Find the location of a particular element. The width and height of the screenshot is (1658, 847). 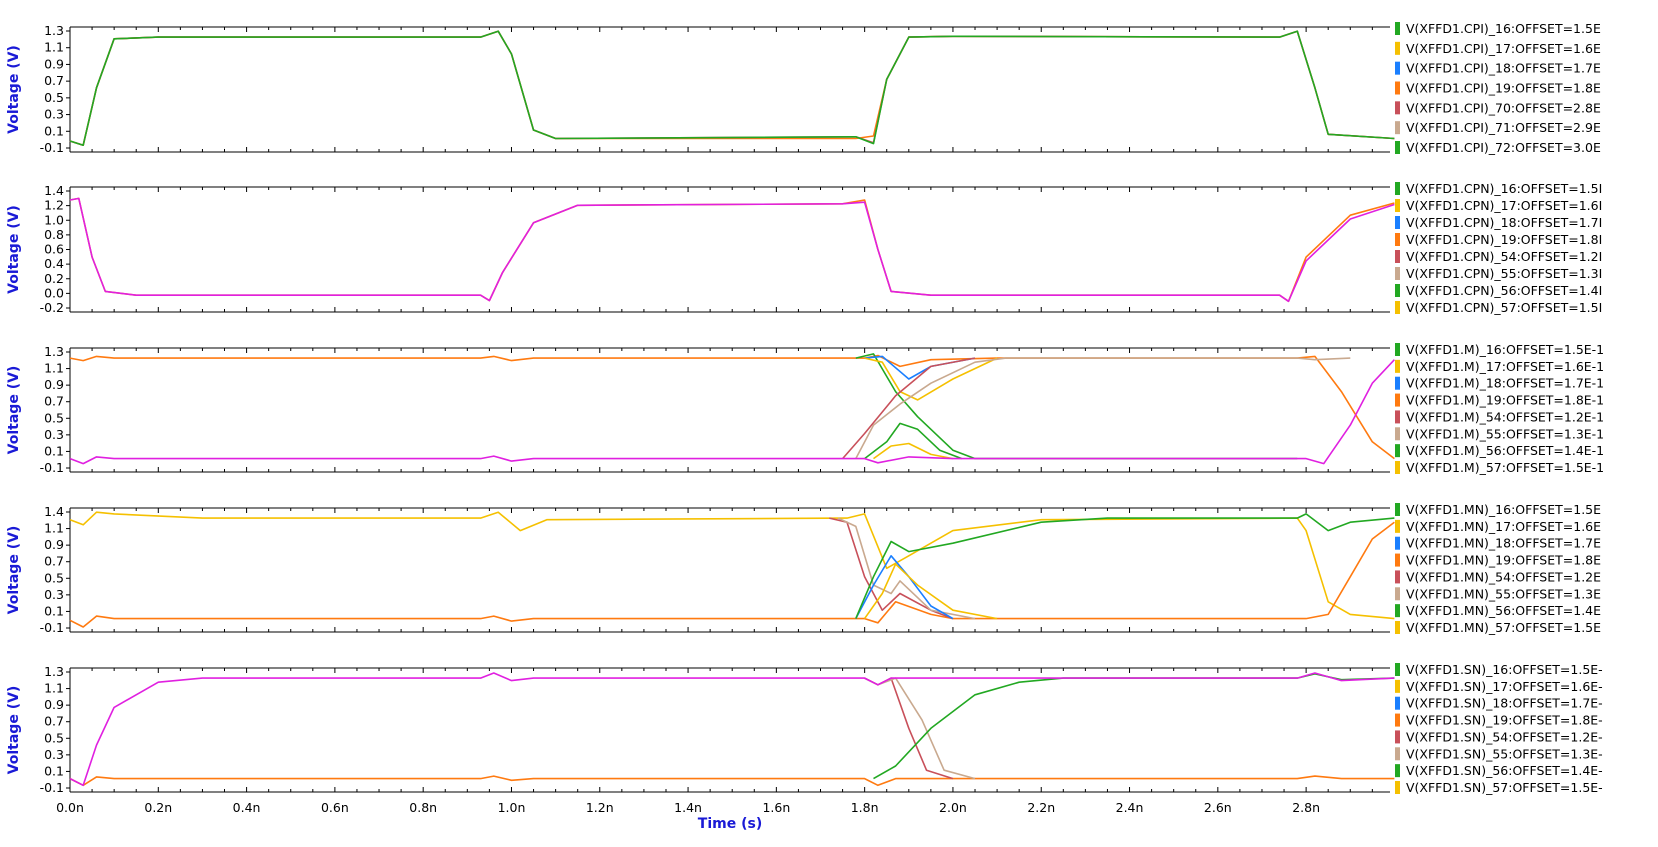

legend-entry: V(XFFD1.CPI)_71:OFFSET=2.9E is located at coordinates (1503, 127).